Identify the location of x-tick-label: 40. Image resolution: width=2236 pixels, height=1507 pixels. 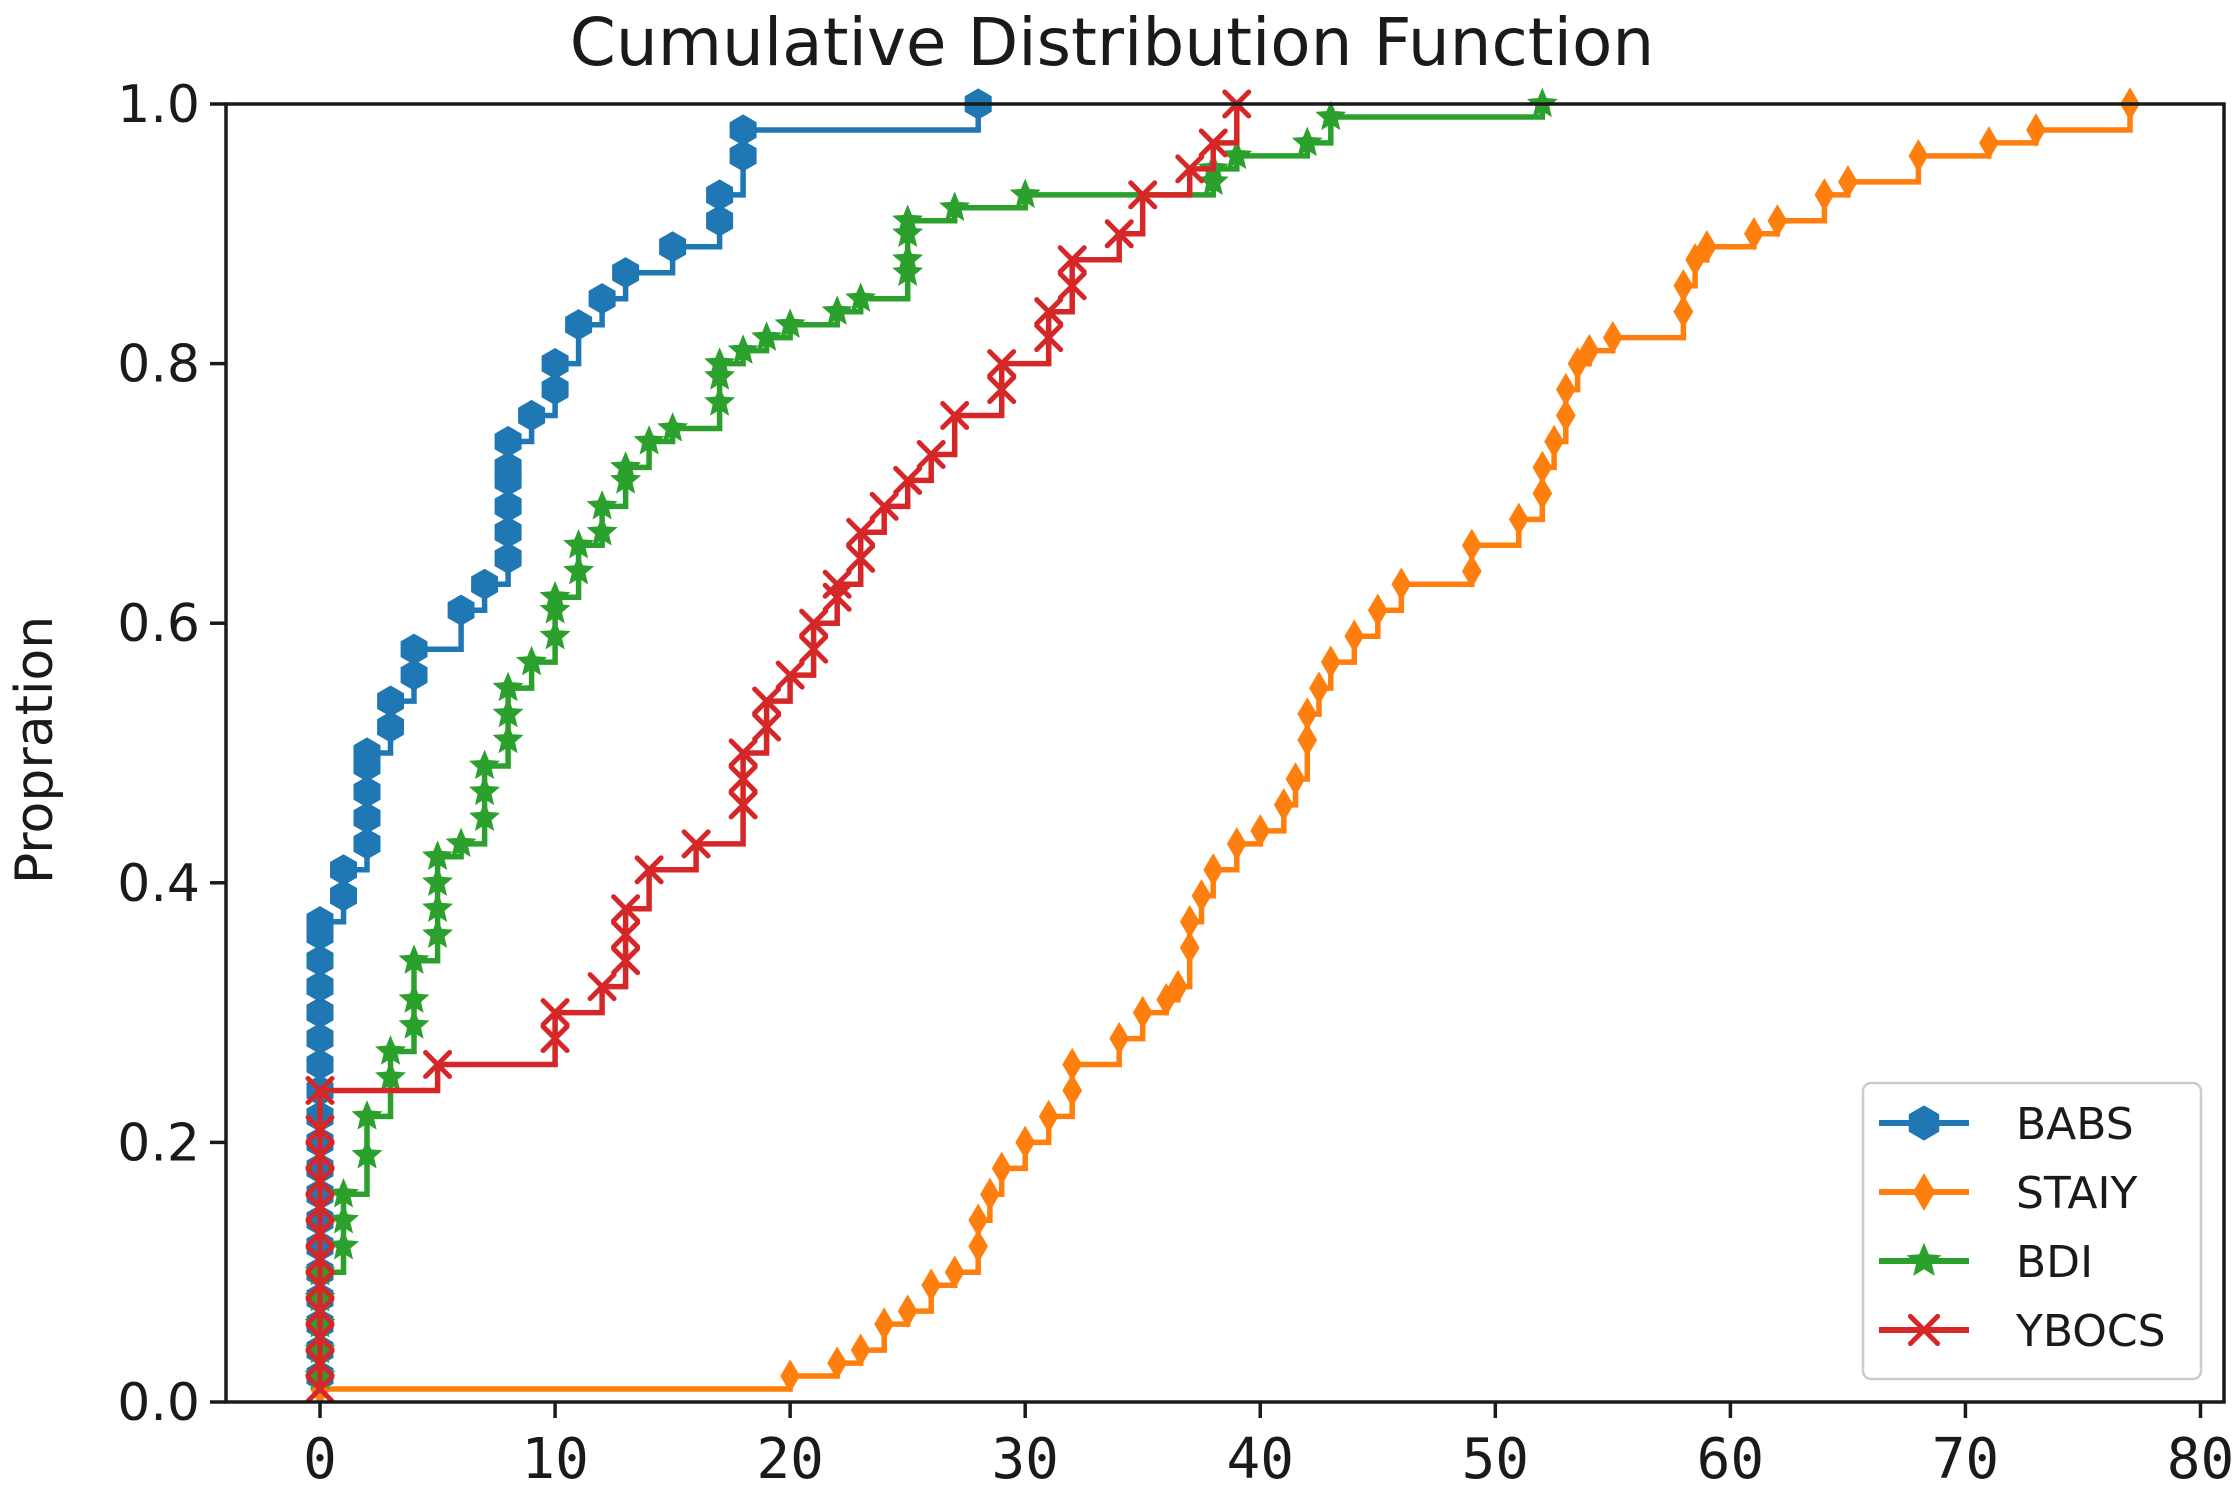
(1260, 1459).